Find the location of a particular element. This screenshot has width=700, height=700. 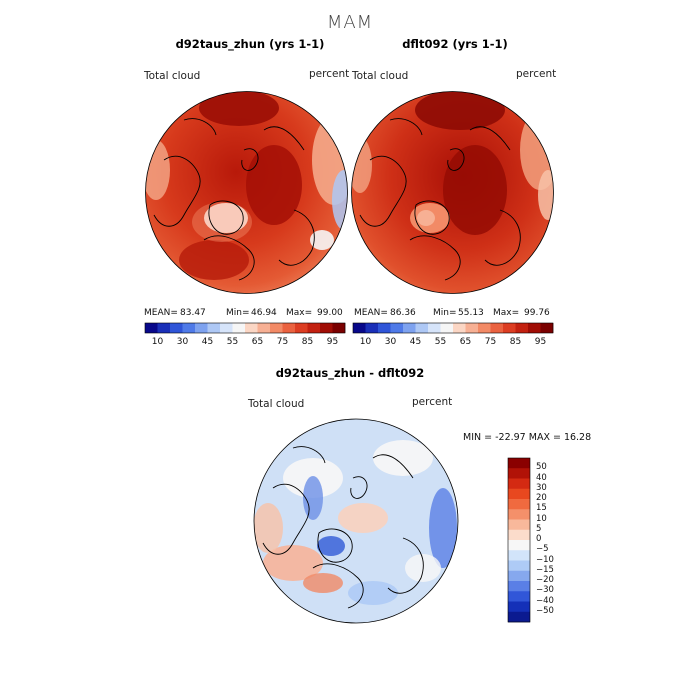

panel3-greenland-coast is located at coordinates (335, 545).